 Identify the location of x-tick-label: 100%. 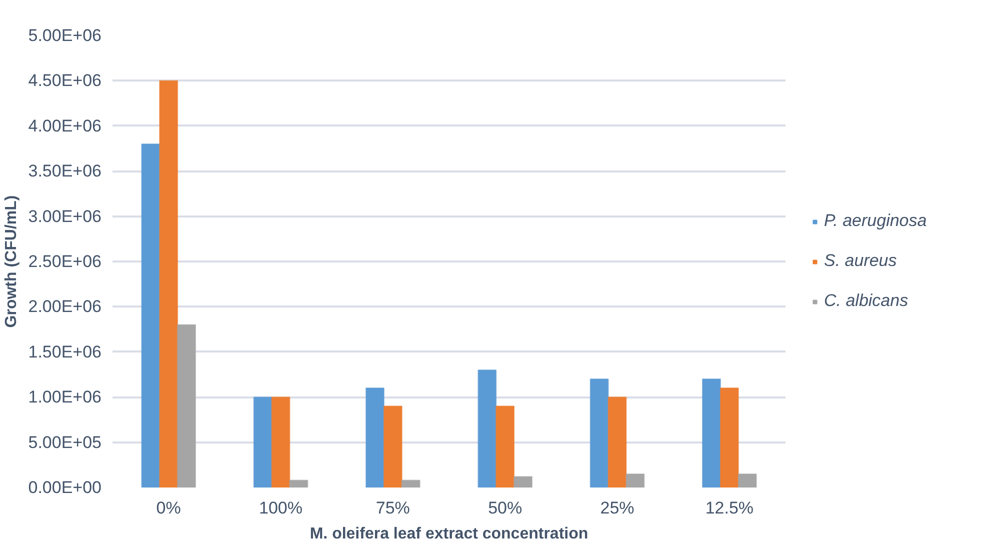
(280, 508).